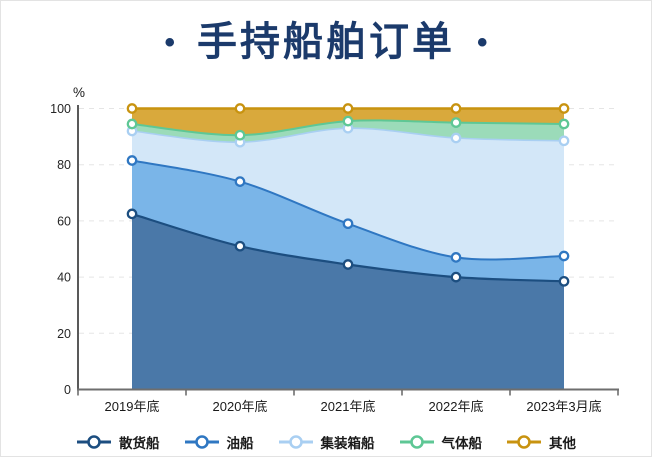  I want to click on x-axis-tick-label: 2023年3月底, so click(563, 406).